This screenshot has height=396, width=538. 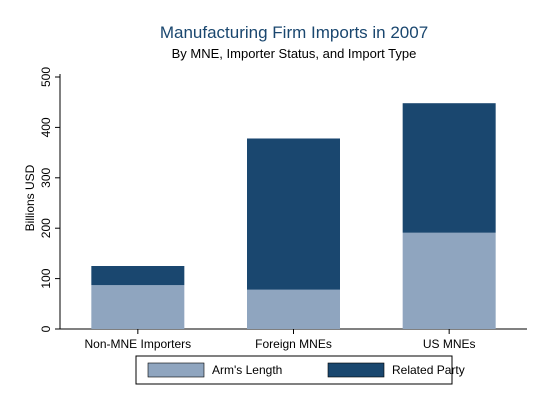 What do you see at coordinates (428, 370) in the screenshot?
I see `legend-label: Related Party` at bounding box center [428, 370].